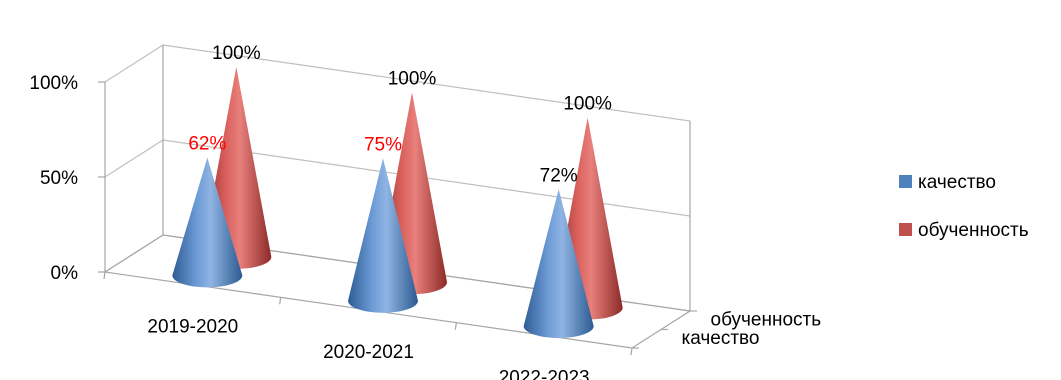  I want to click on data-label: 72%, so click(559, 175).